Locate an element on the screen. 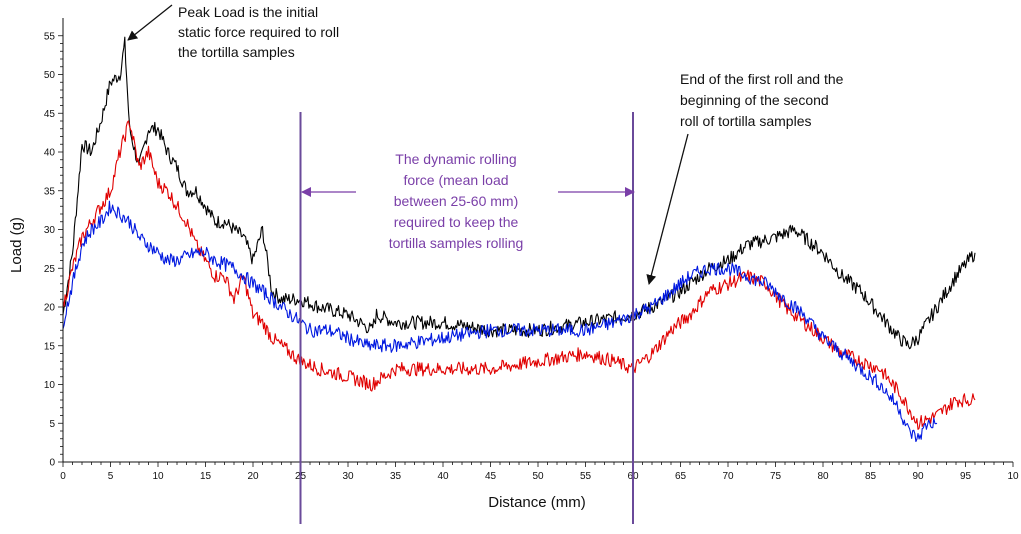  x-tick-label: 55 is located at coordinates (586, 476).